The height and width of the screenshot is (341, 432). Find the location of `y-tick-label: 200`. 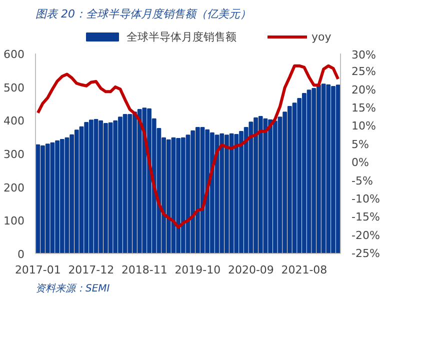

y-tick-label: 200 is located at coordinates (14, 187).